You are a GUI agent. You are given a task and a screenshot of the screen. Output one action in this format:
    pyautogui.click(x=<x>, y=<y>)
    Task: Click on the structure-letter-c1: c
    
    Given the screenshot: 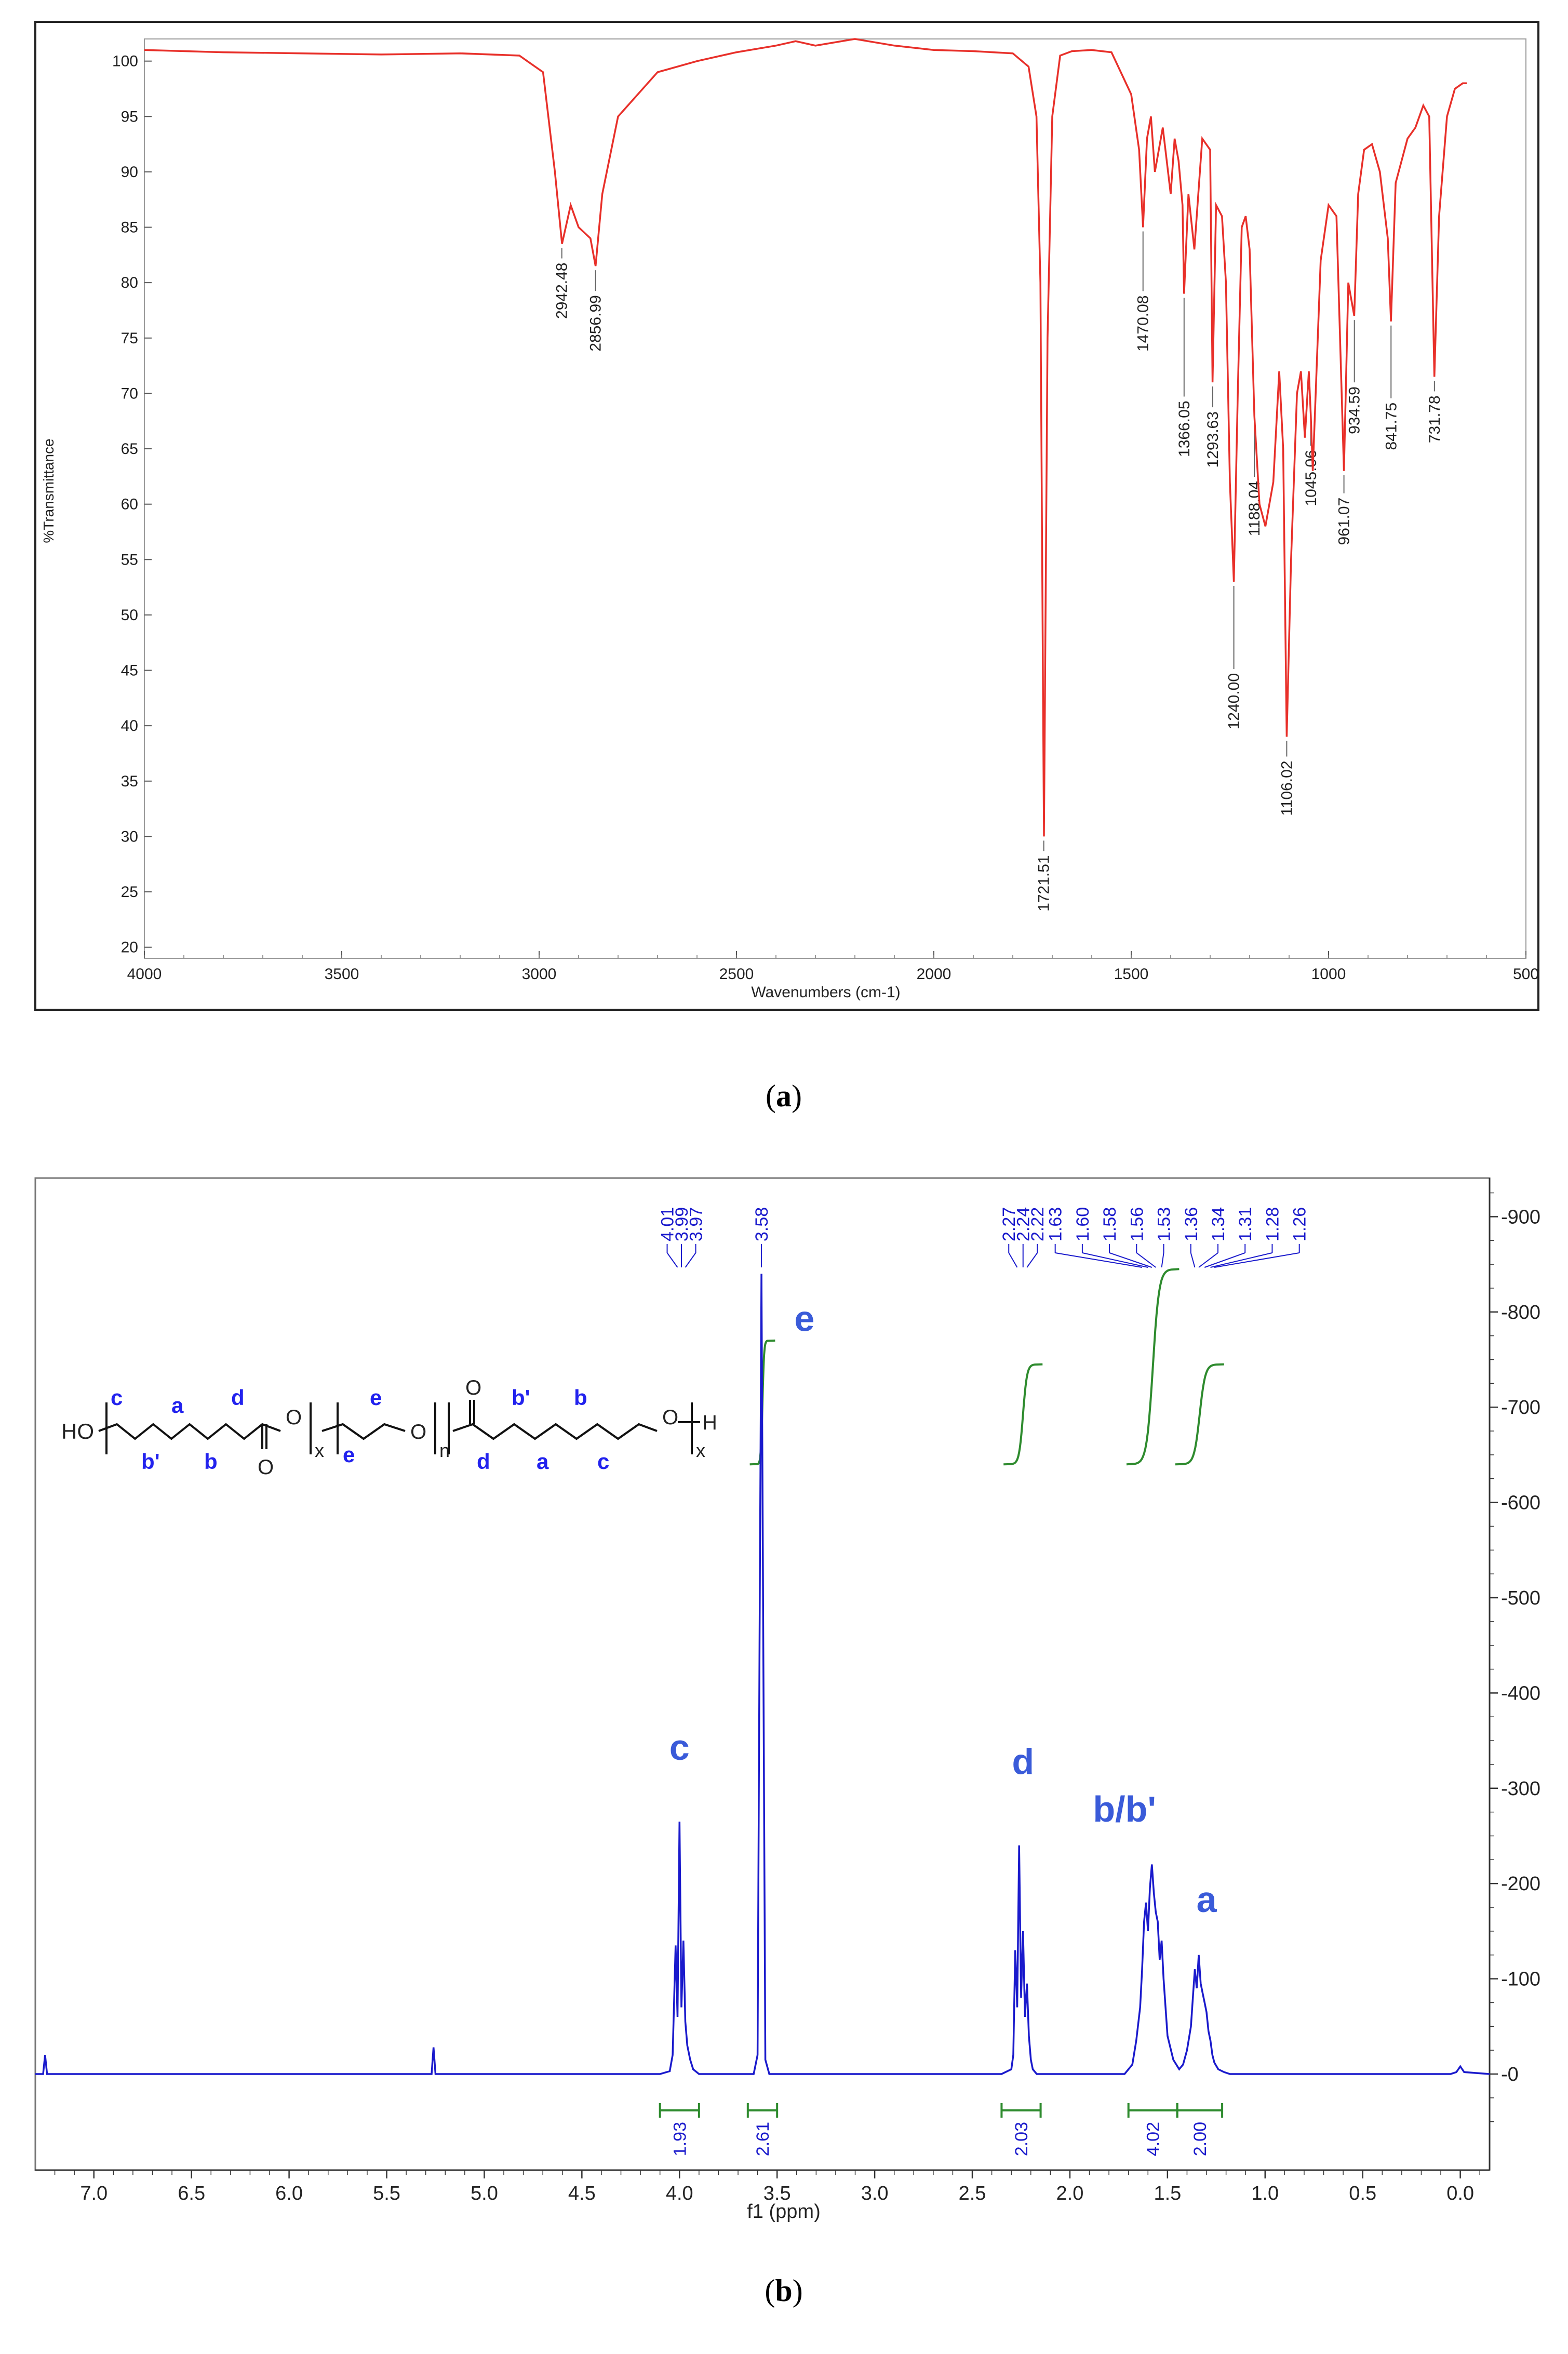 What is the action you would take?
    pyautogui.click(x=117, y=1397)
    